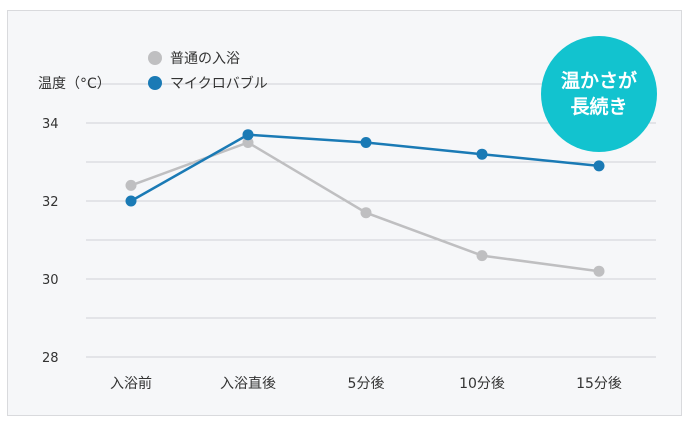  I want to click on y-tick-label: 34, so click(50, 124).